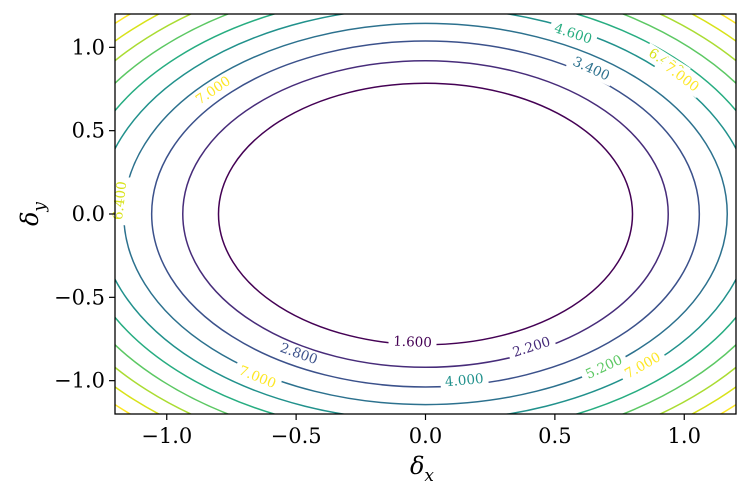  What do you see at coordinates (88, 47) in the screenshot?
I see `y-tick-label: 1.0` at bounding box center [88, 47].